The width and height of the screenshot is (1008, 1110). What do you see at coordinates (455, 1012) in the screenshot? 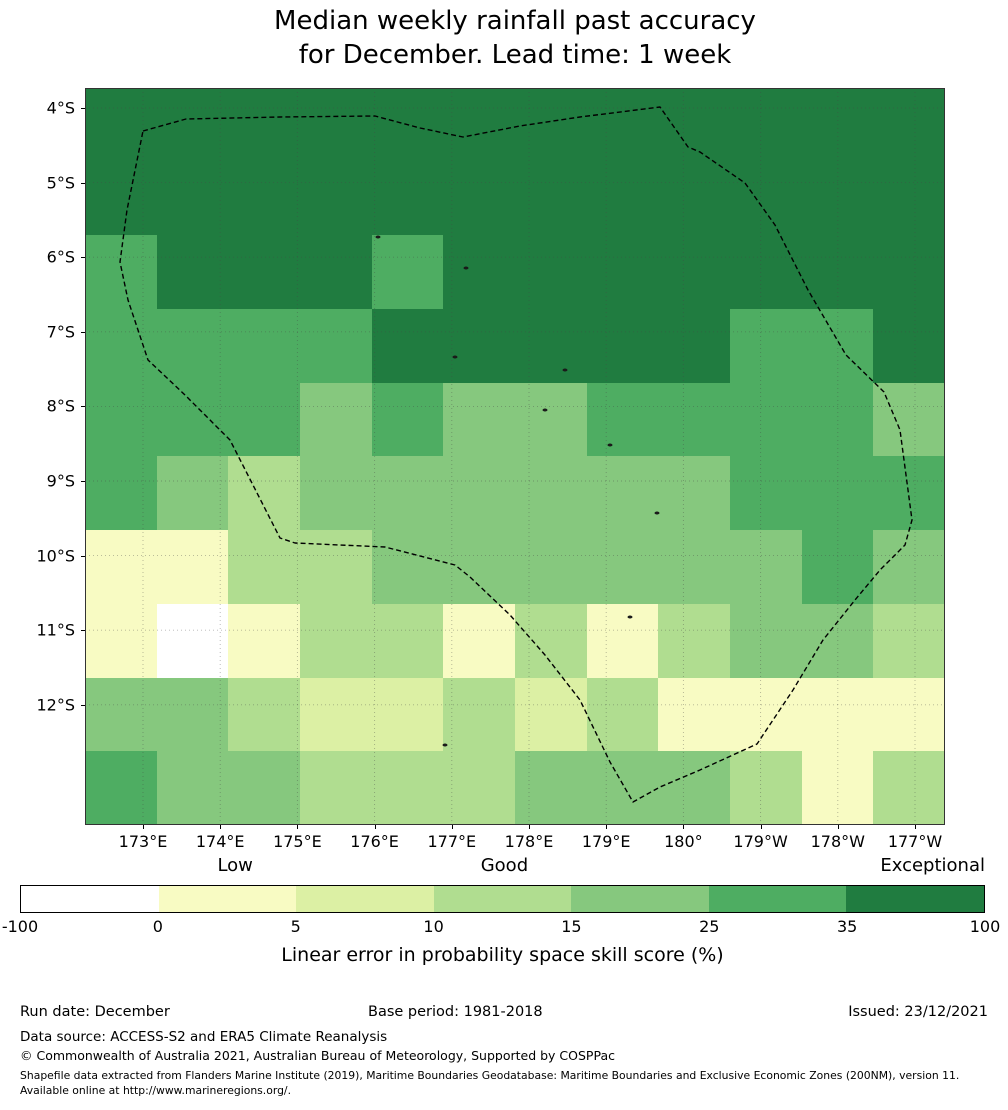
I see `footer-base-period: Base period: 1981-2018` at bounding box center [455, 1012].